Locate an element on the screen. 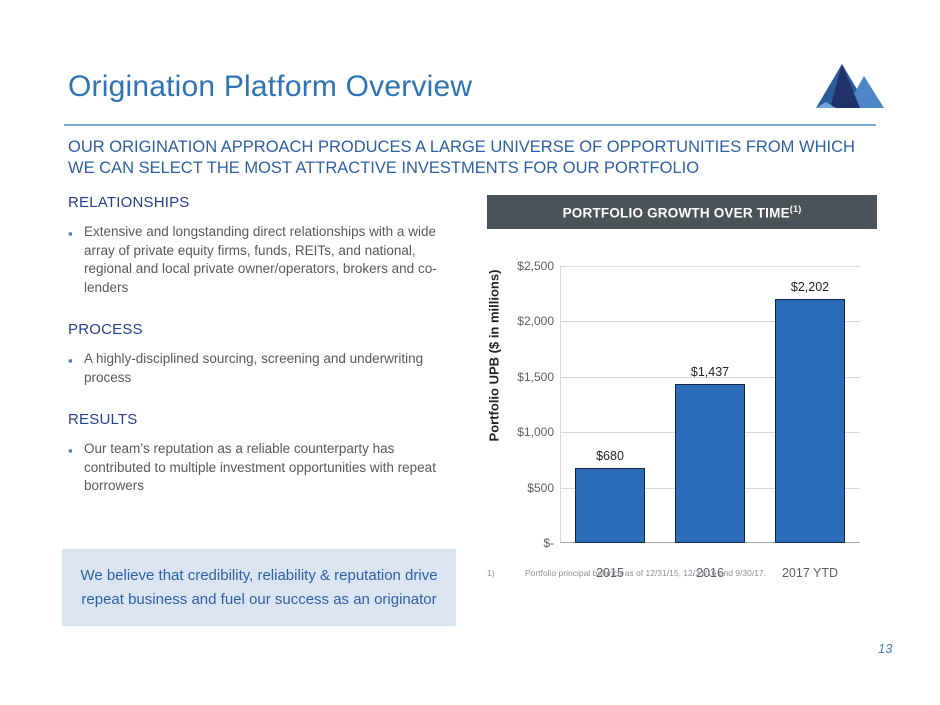 The width and height of the screenshot is (940, 705). chart-x-tick-label: 2016 is located at coordinates (710, 573).